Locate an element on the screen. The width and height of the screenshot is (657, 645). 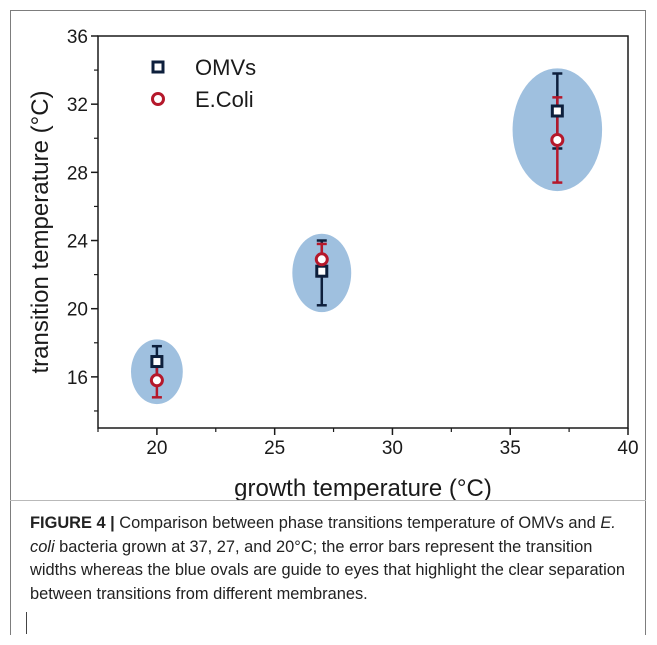
y-tick-label: 28 is located at coordinates (77, 173).